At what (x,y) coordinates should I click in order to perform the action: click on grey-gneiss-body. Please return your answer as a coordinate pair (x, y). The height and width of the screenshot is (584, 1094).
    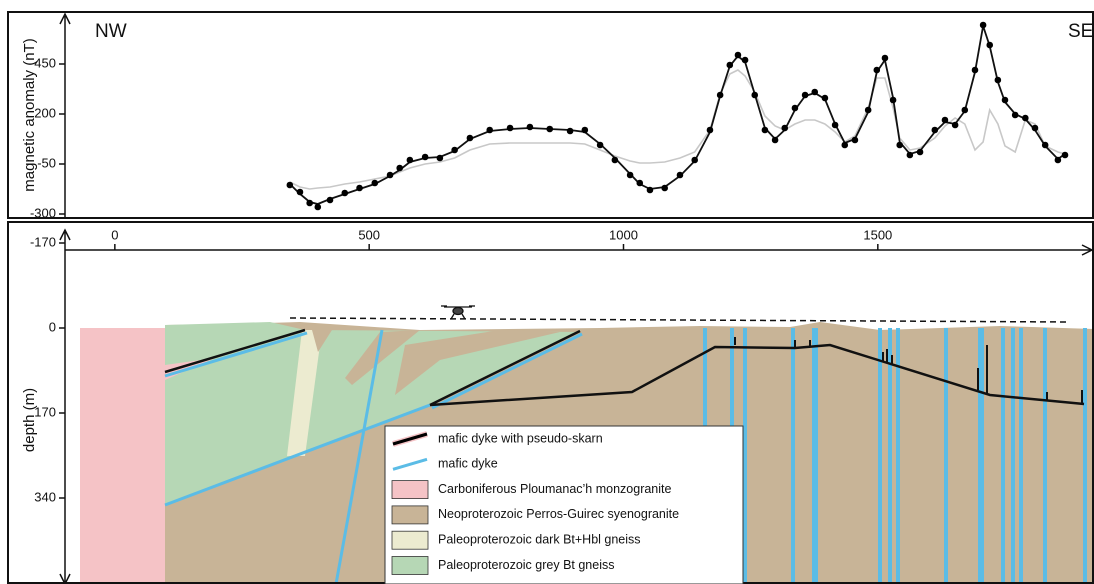
    Looking at the image, I should click on (372, 413).